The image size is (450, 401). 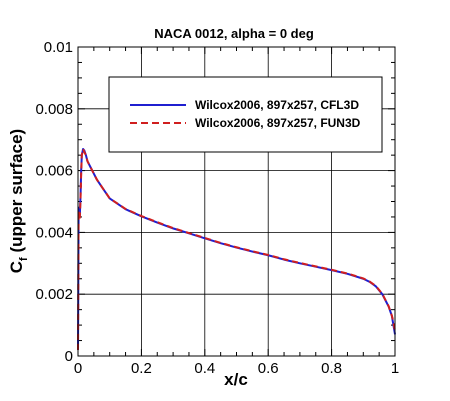 What do you see at coordinates (268, 368) in the screenshot?
I see `x-tick-label: 0.6` at bounding box center [268, 368].